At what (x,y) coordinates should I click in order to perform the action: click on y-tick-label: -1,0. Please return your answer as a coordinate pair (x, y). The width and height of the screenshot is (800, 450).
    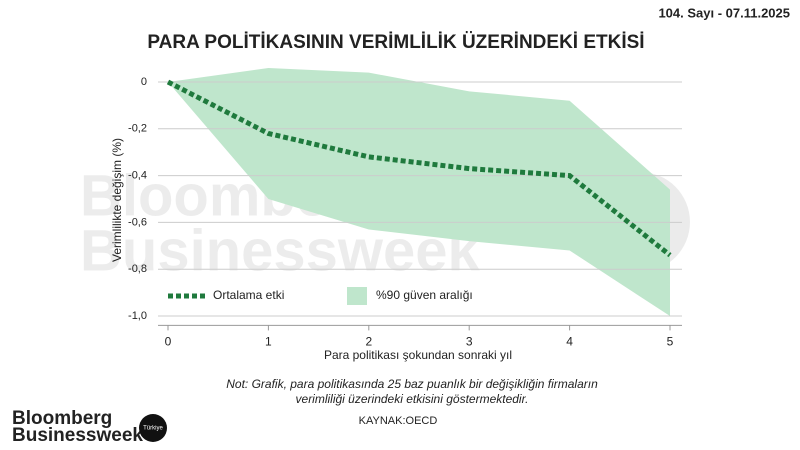
    Looking at the image, I should click on (137, 316).